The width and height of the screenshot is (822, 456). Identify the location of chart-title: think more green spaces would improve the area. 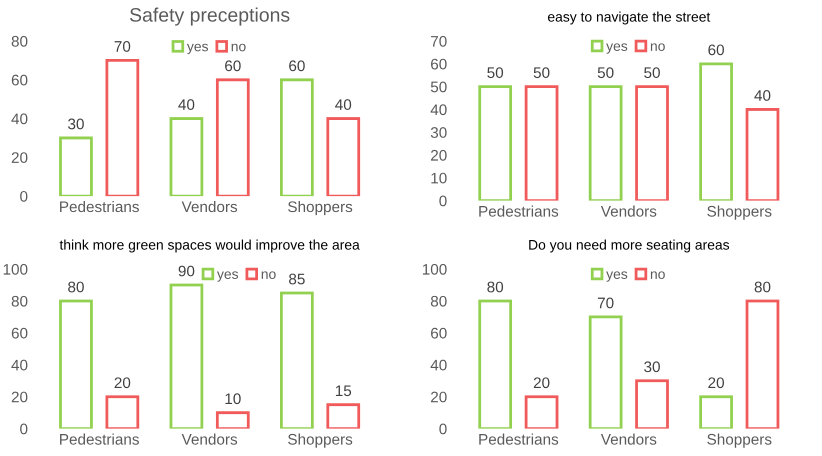
(210, 246).